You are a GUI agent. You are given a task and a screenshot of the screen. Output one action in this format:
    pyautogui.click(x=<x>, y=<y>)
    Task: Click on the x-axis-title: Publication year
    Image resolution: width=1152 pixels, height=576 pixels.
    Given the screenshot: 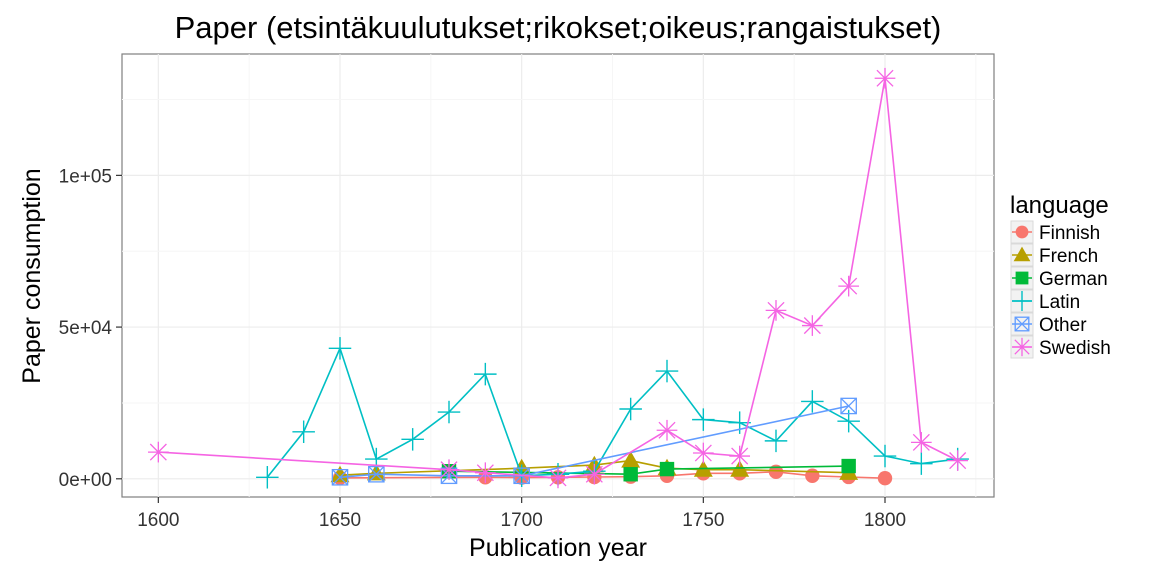 What is the action you would take?
    pyautogui.click(x=558, y=548)
    